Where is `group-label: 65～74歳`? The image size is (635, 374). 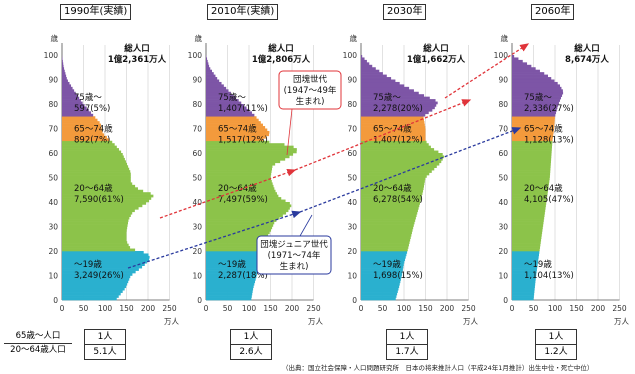
group-label: 65～74歳 is located at coordinates (392, 129).